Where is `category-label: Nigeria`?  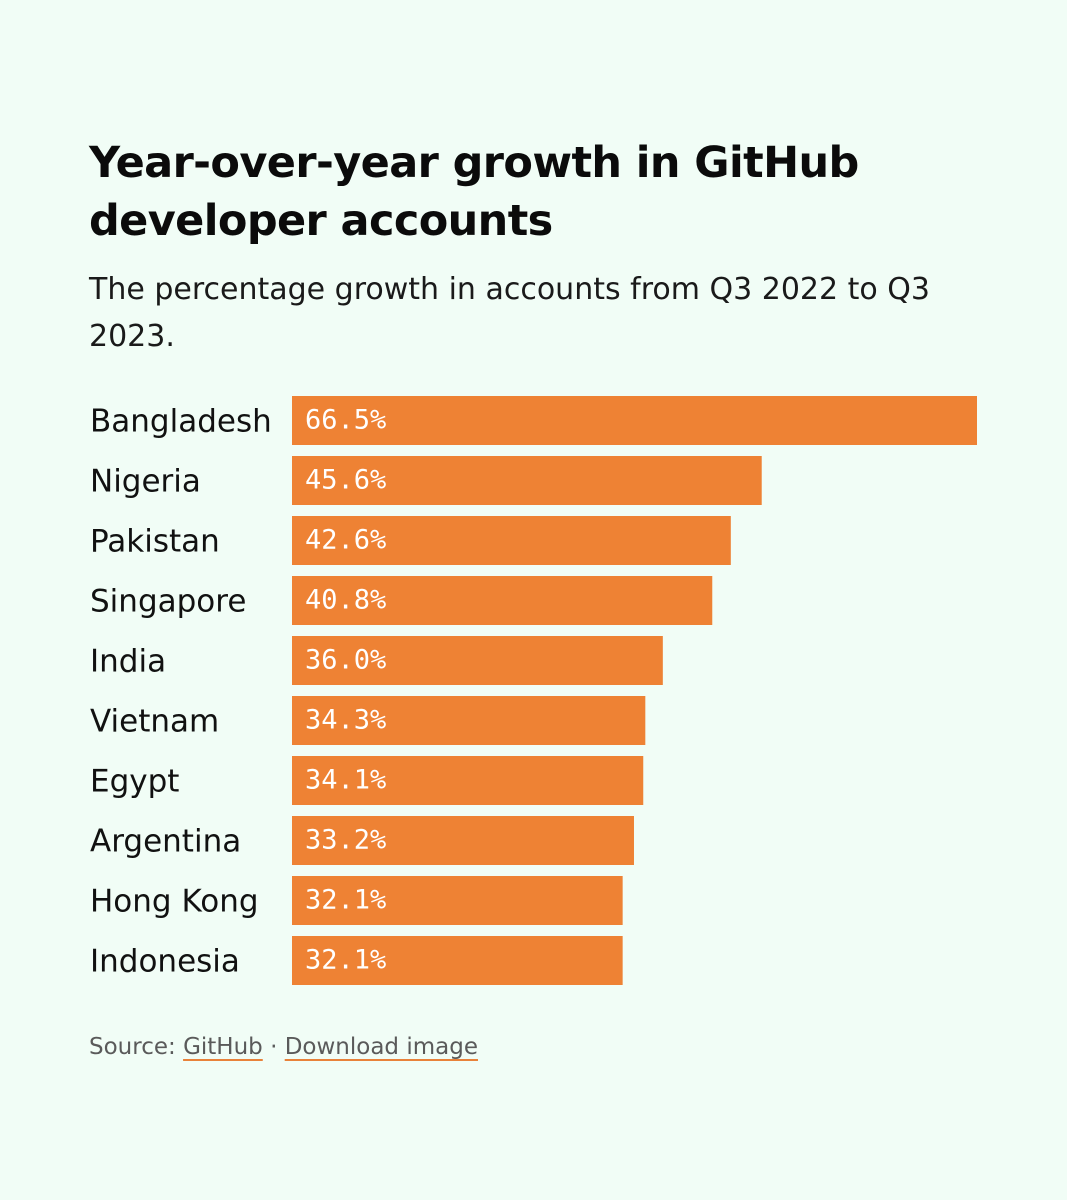 category-label: Nigeria is located at coordinates (145, 482).